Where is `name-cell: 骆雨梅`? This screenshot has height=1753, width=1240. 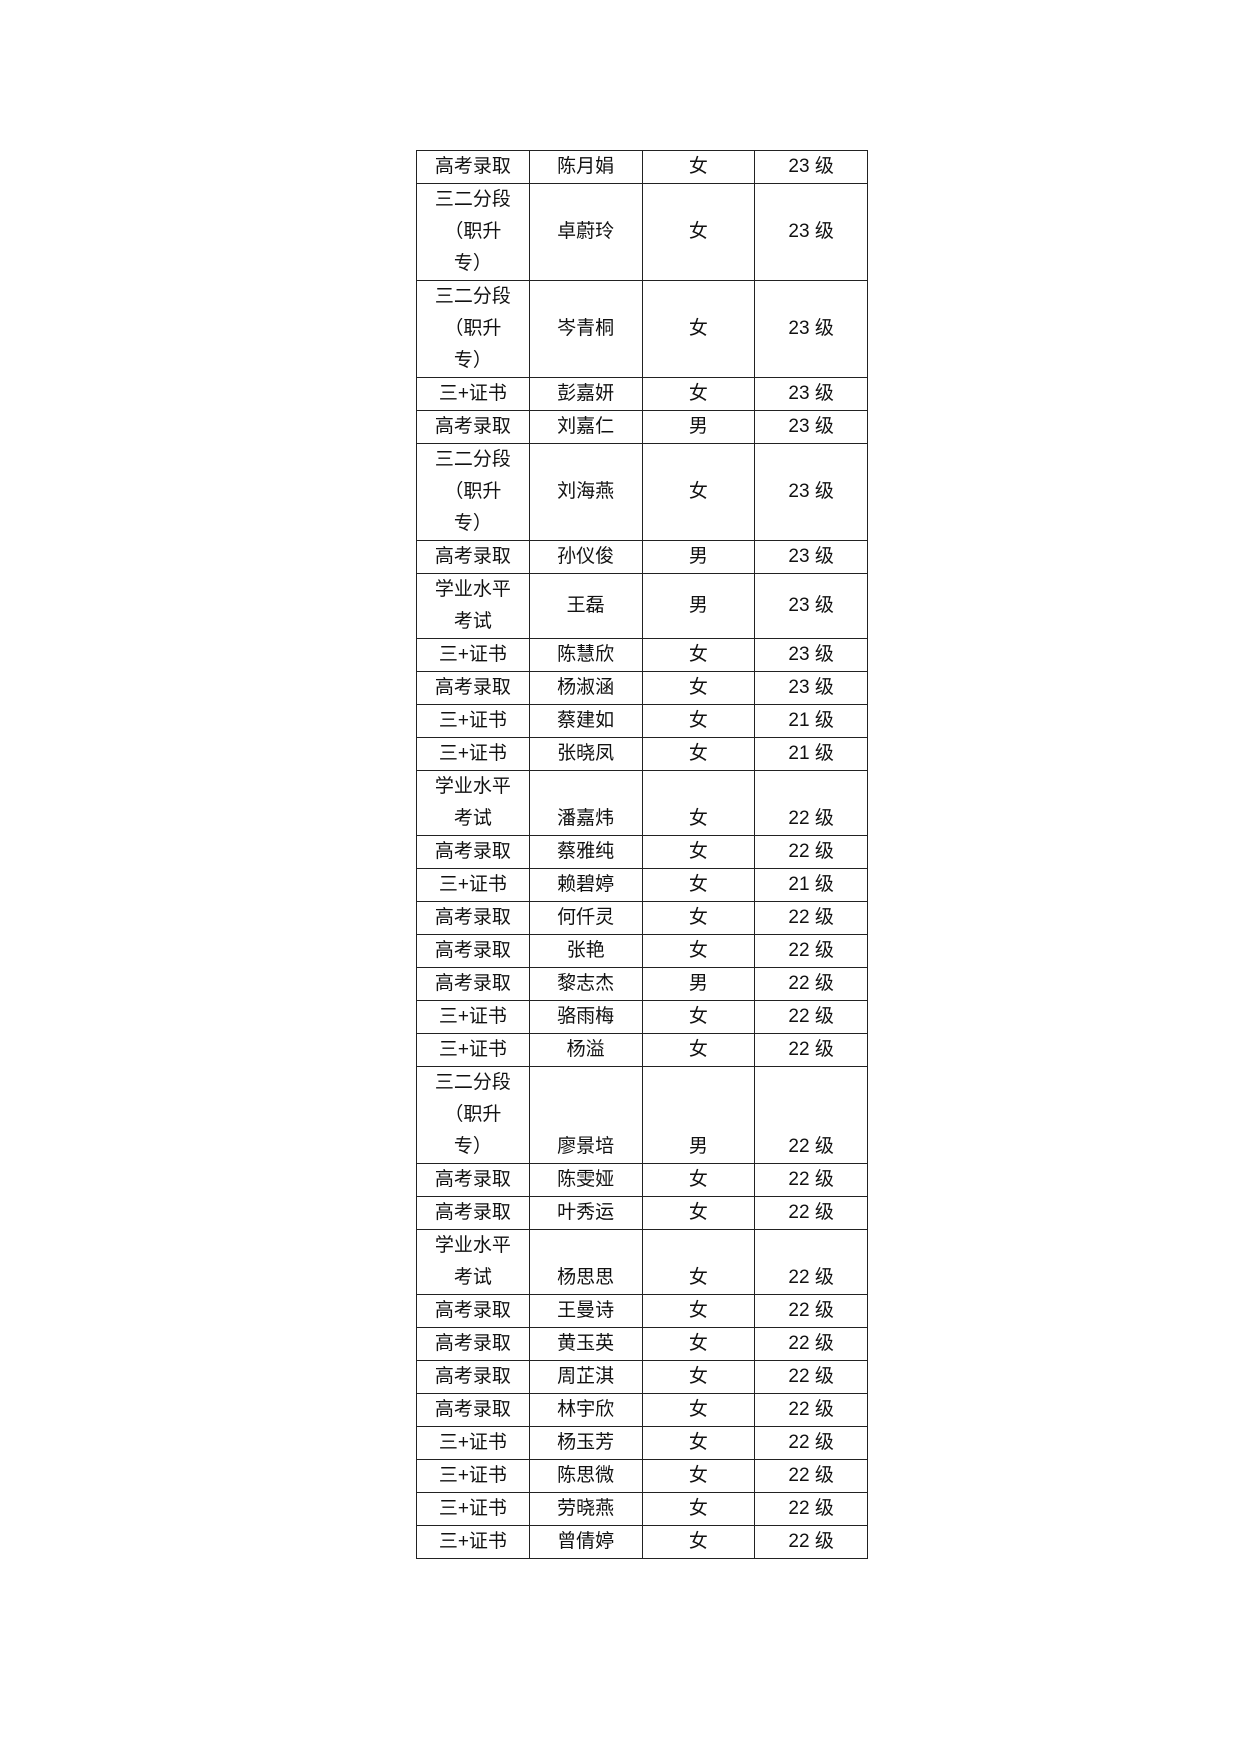
name-cell: 骆雨梅 is located at coordinates (585, 1017).